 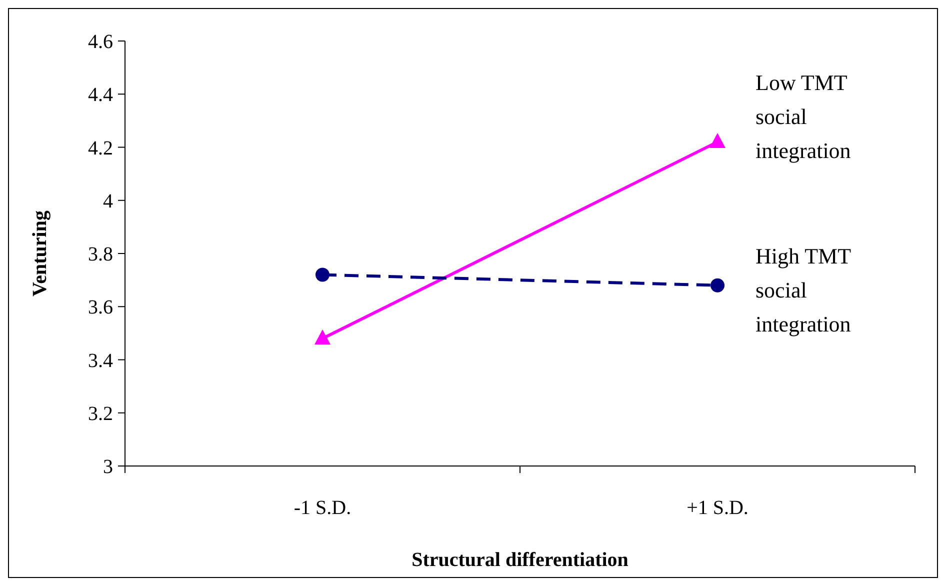 What do you see at coordinates (804, 289) in the screenshot?
I see `series-label: High TMT social integration` at bounding box center [804, 289].